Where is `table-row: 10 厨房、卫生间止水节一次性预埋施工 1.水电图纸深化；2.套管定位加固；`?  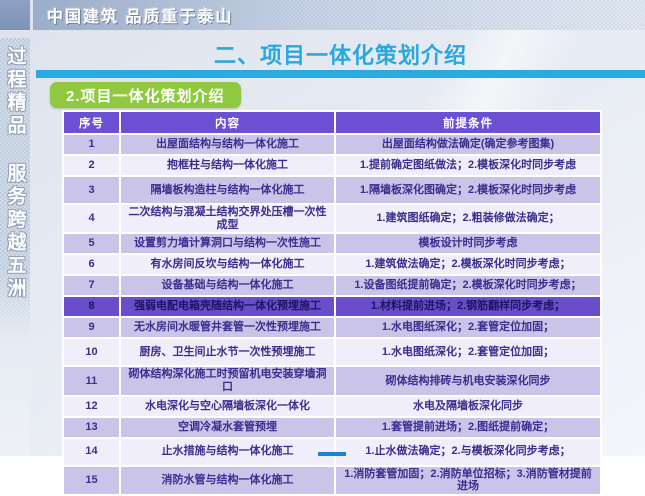
table-row: 10 厨房、卫生间止水节一次性预埋施工 1.水电图纸深化；2.套管定位加固； is located at coordinates (332, 352).